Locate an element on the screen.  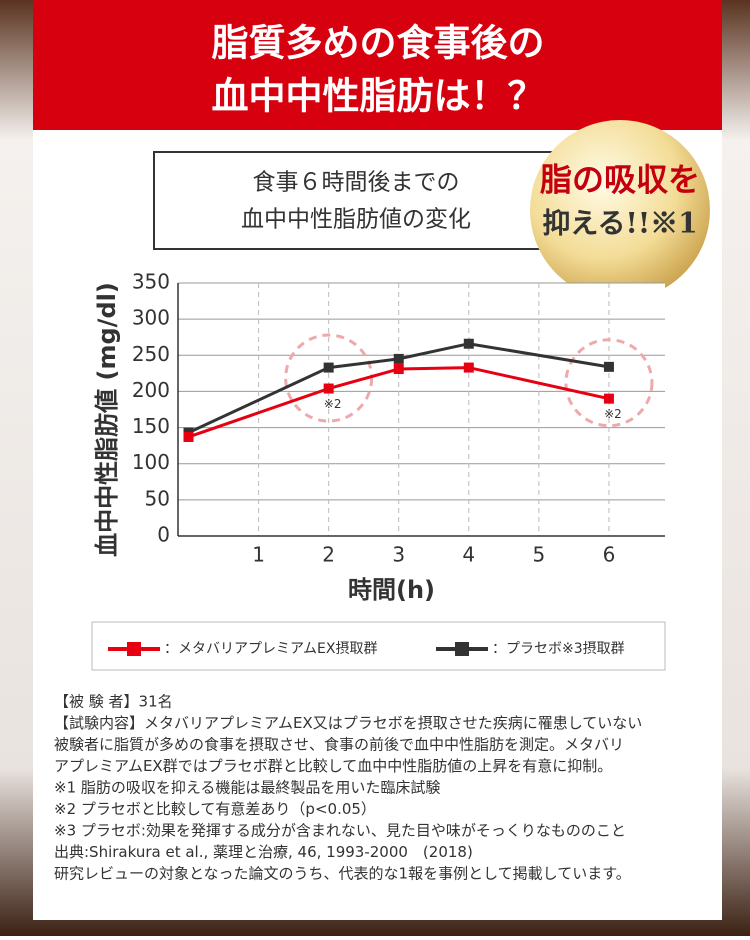
legend-label: ：プラセボ※3摂取群 is located at coordinates (558, 649).